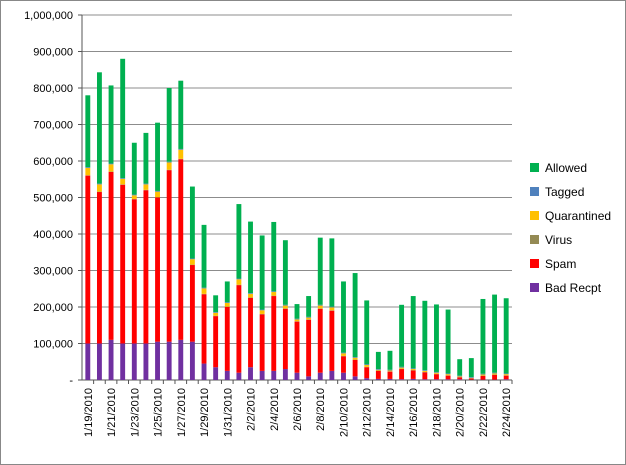 This screenshot has height=465, width=626. Describe the element at coordinates (53, 89) in the screenshot. I see `y-tick-label: 800,000` at that location.